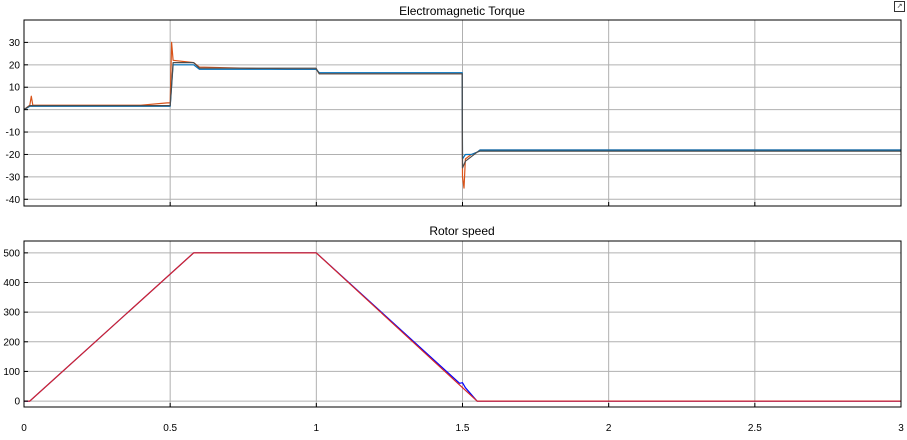 The height and width of the screenshot is (440, 907). What do you see at coordinates (13, 177) in the screenshot?
I see `torque-ytick-label-6: -30` at bounding box center [13, 177].